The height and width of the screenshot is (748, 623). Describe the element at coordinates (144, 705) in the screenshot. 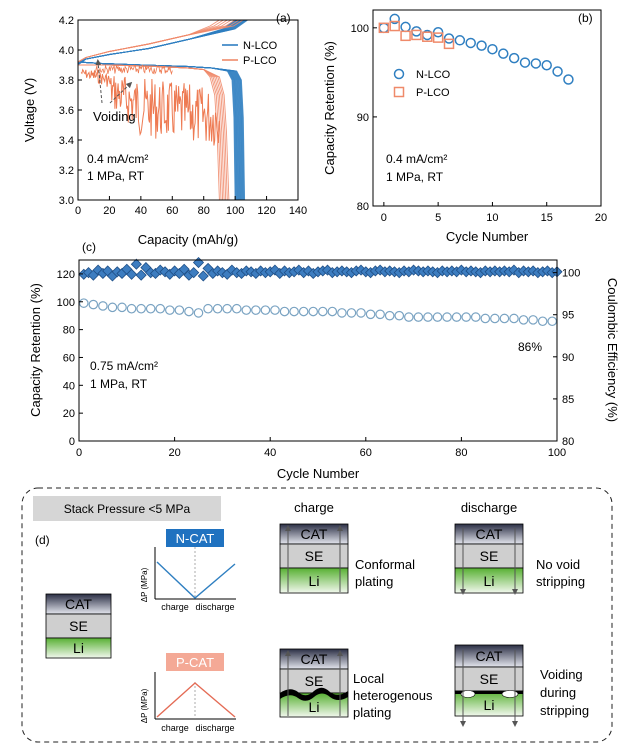

I see `pcat-dp-axis-label: ΔP (MPa)` at that location.